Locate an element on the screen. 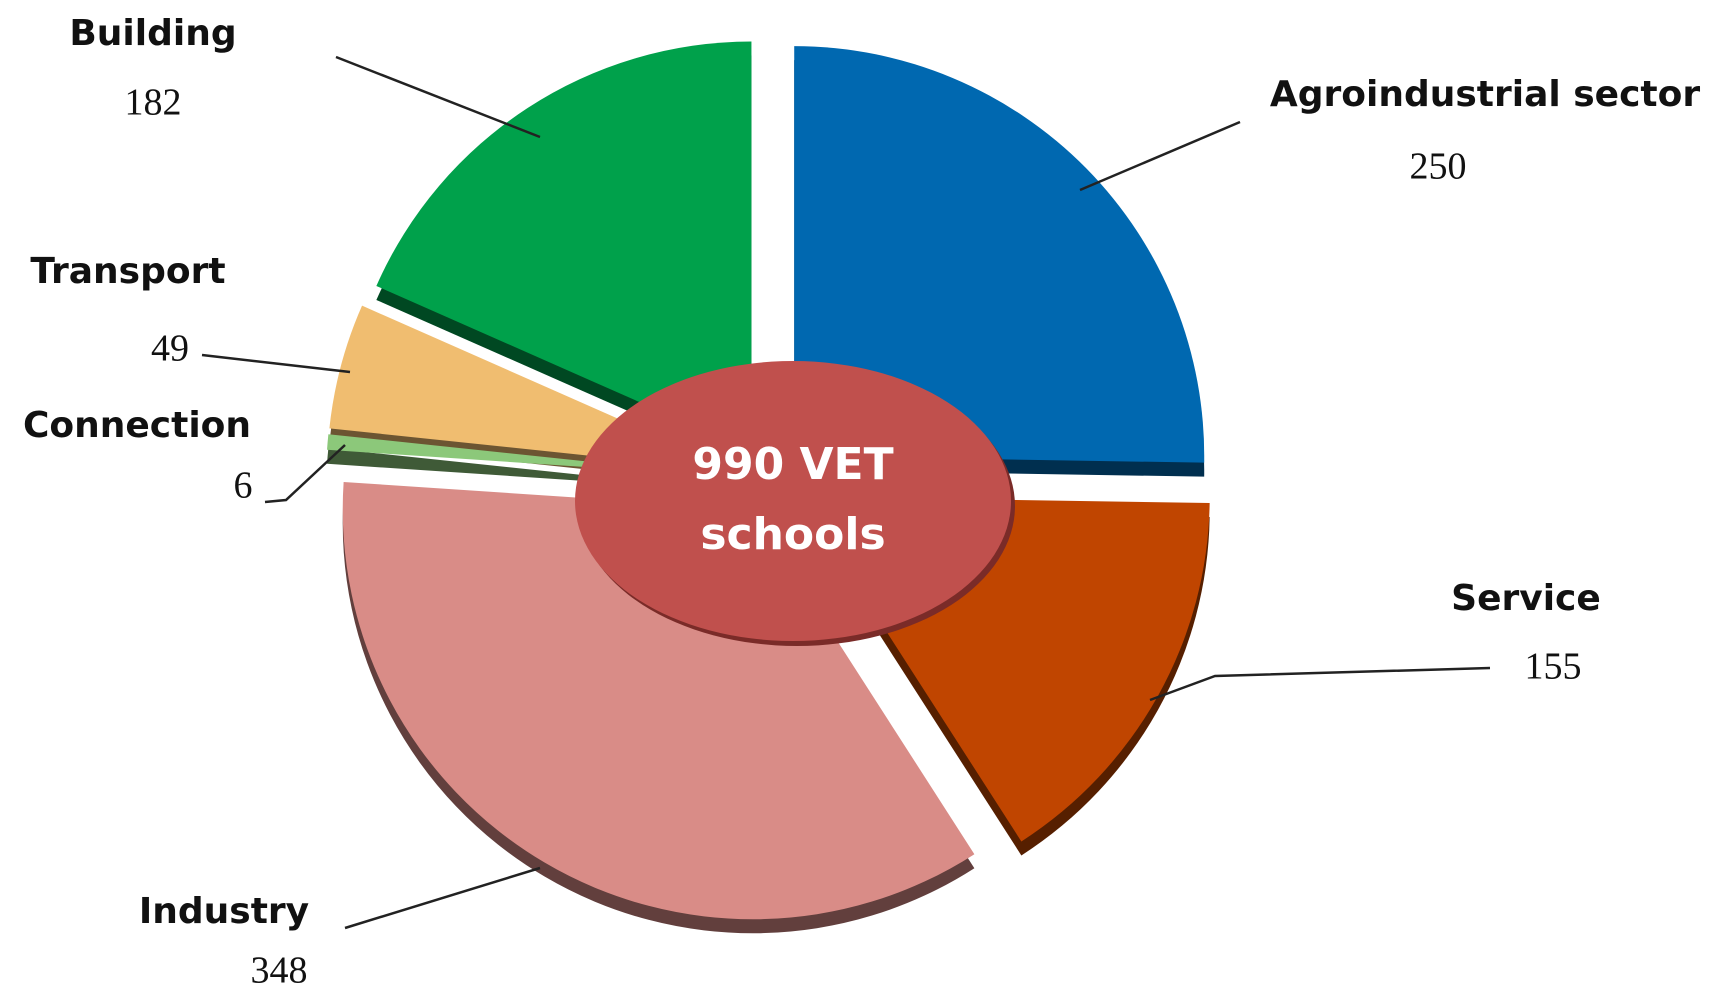 The width and height of the screenshot is (1715, 999). value-label: 49 is located at coordinates (170, 349).